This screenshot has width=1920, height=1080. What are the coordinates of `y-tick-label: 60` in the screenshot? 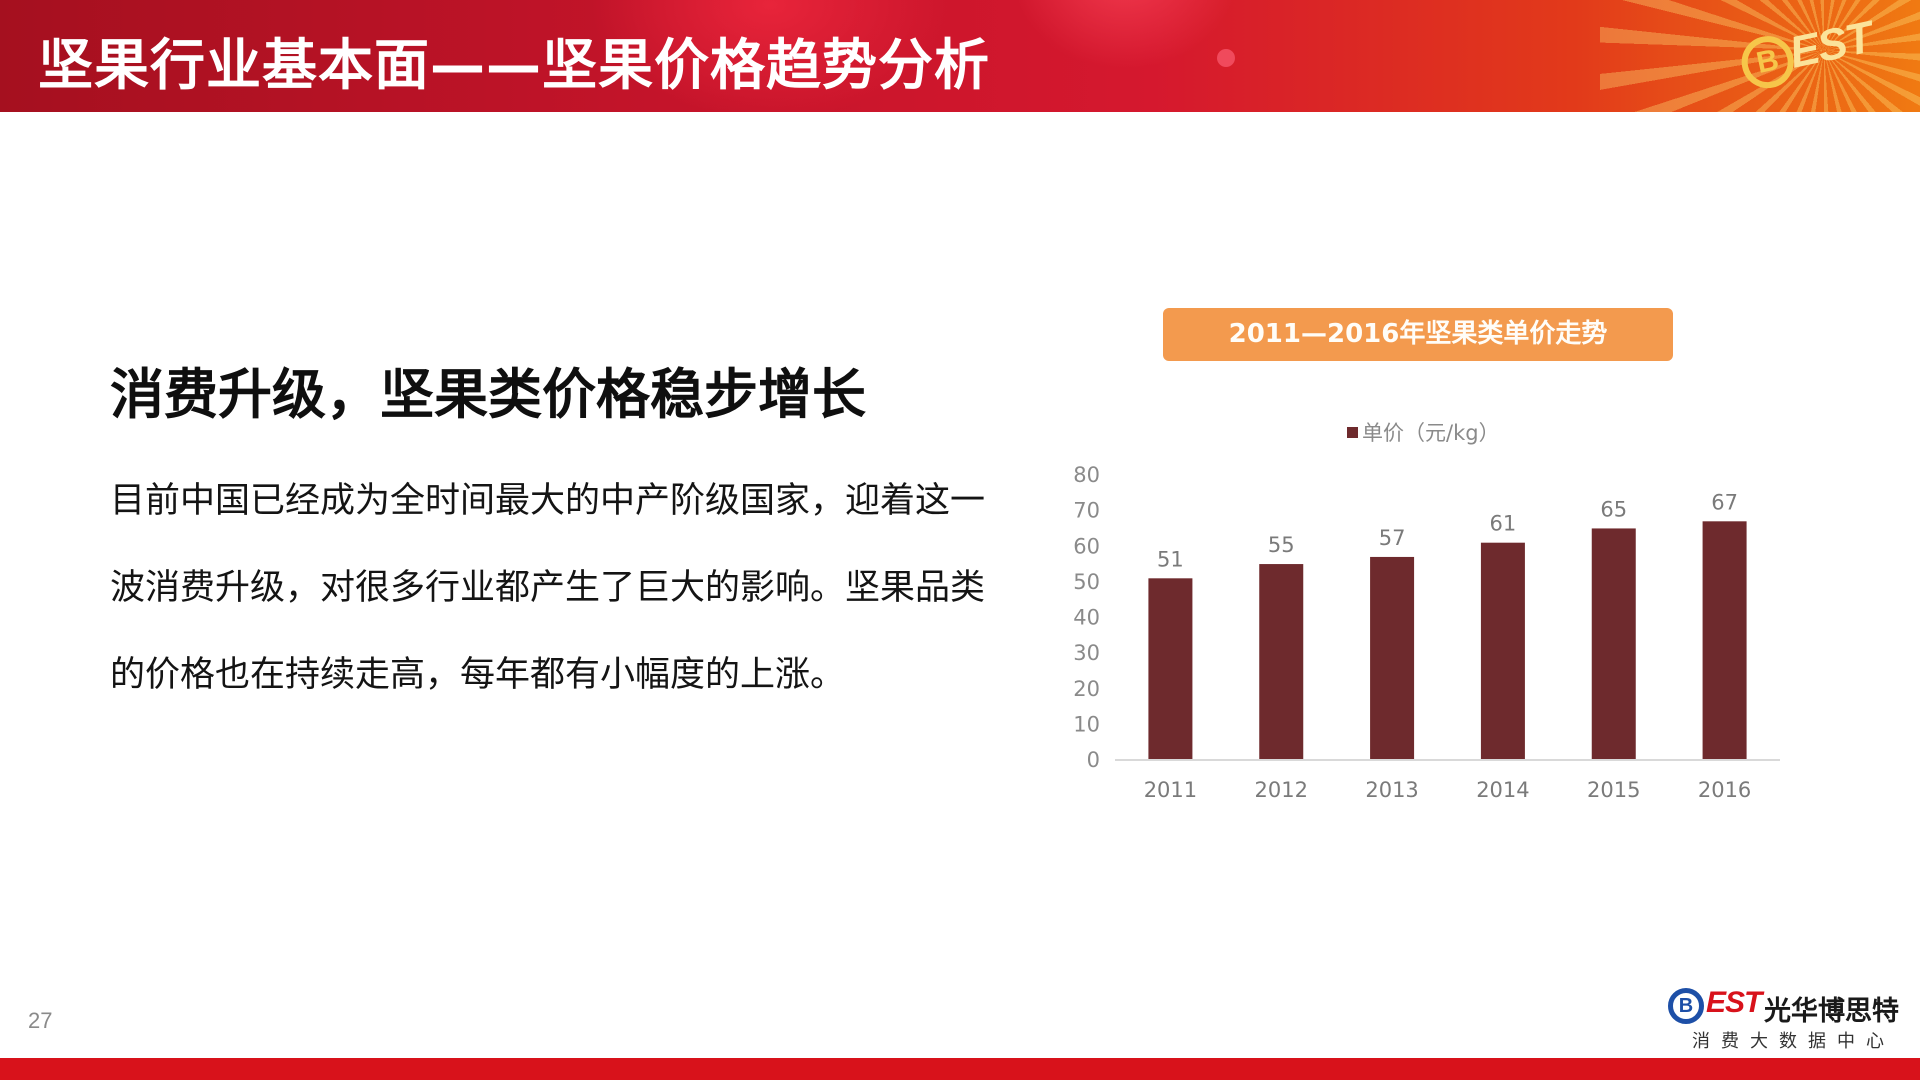 It's located at (1086, 546).